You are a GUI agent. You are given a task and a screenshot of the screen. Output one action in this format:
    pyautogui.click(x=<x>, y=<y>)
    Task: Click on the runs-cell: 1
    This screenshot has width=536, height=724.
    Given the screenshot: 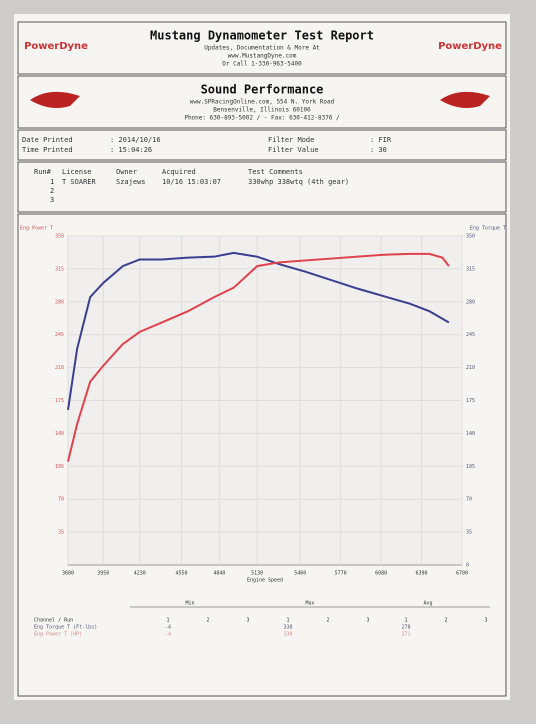 What is the action you would take?
    pyautogui.click(x=52, y=182)
    